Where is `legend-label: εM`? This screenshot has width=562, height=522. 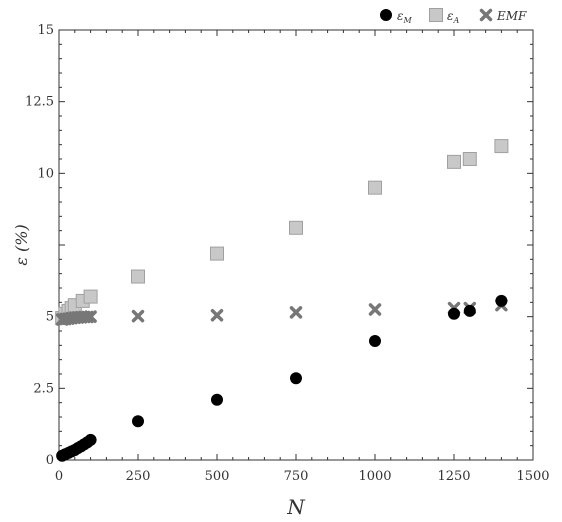 legend-label: εM is located at coordinates (404, 17).